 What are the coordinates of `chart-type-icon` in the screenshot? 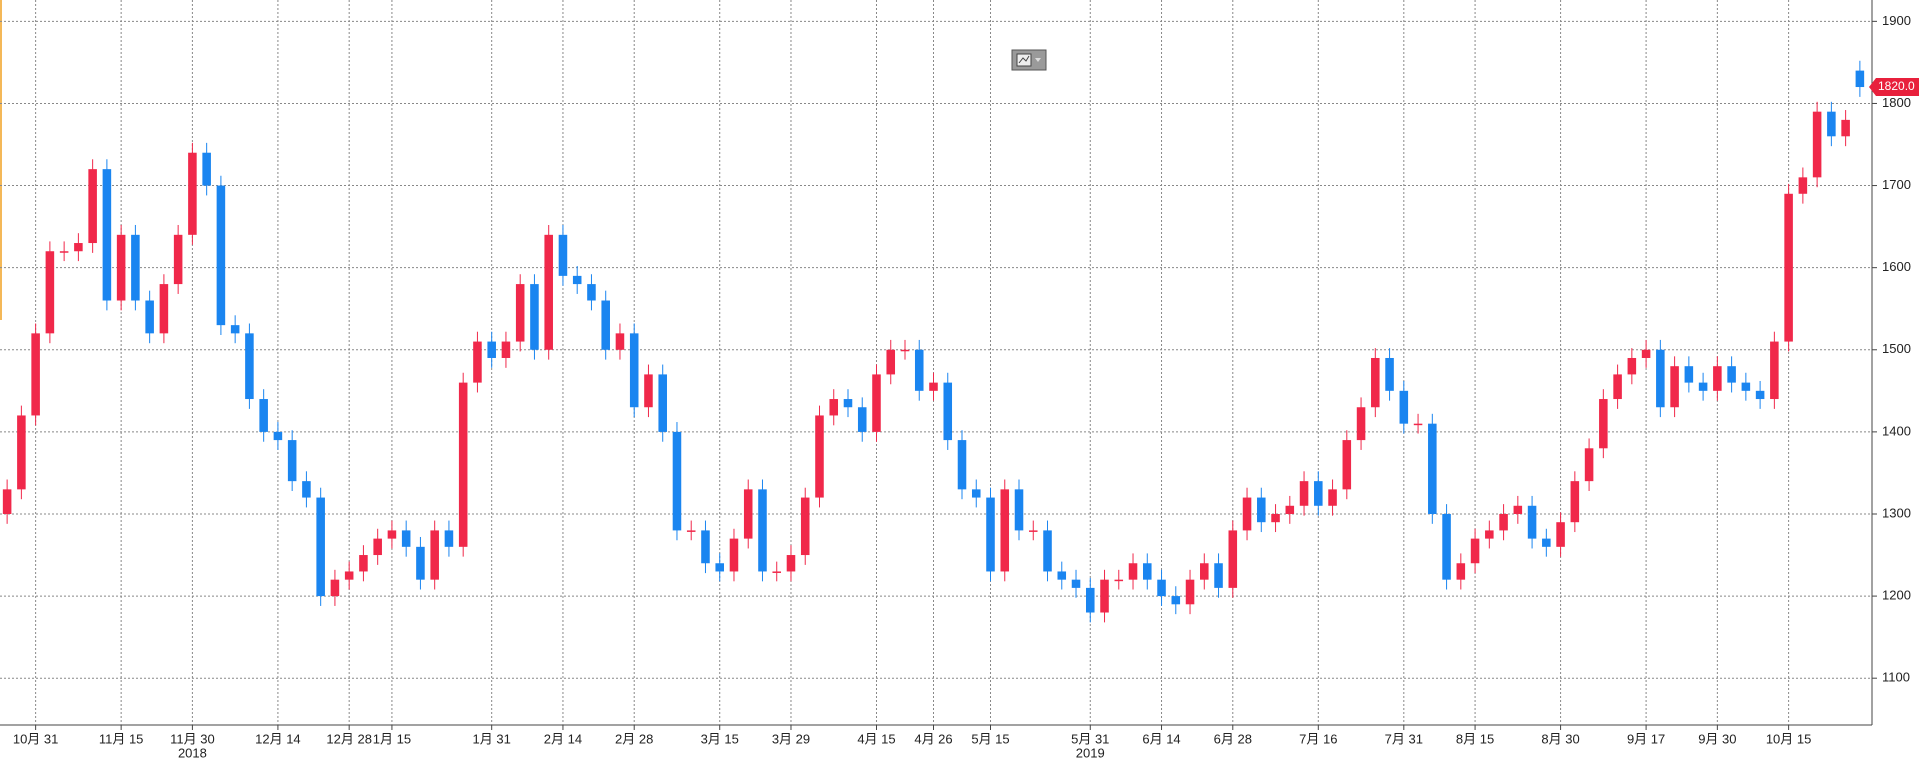 It's located at (1029, 60).